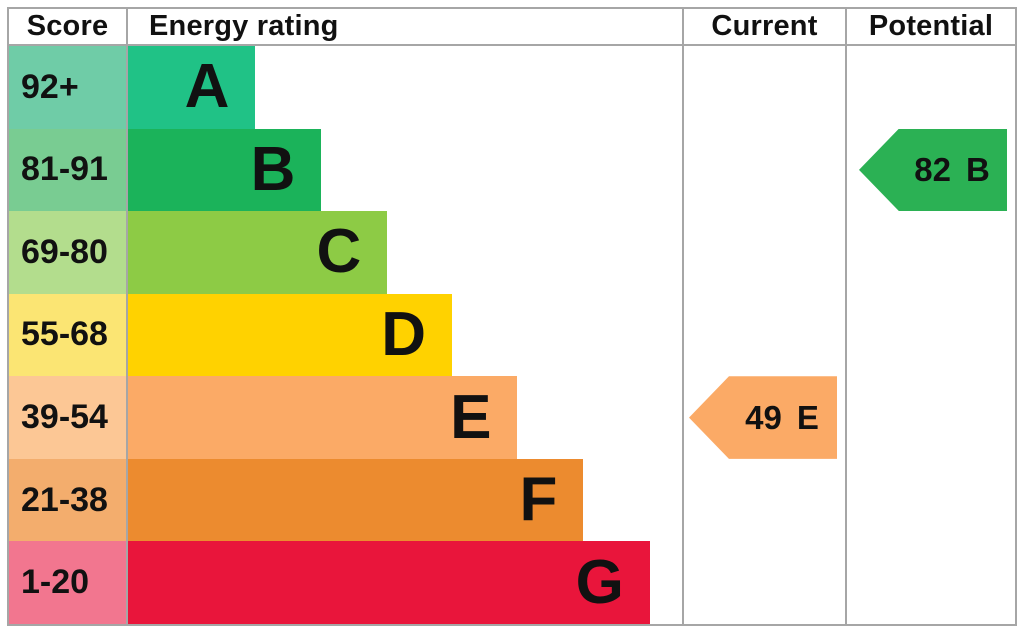 The image size is (1024, 633). Describe the element at coordinates (323, 417) in the screenshot. I see `band-bar-e: E` at that location.